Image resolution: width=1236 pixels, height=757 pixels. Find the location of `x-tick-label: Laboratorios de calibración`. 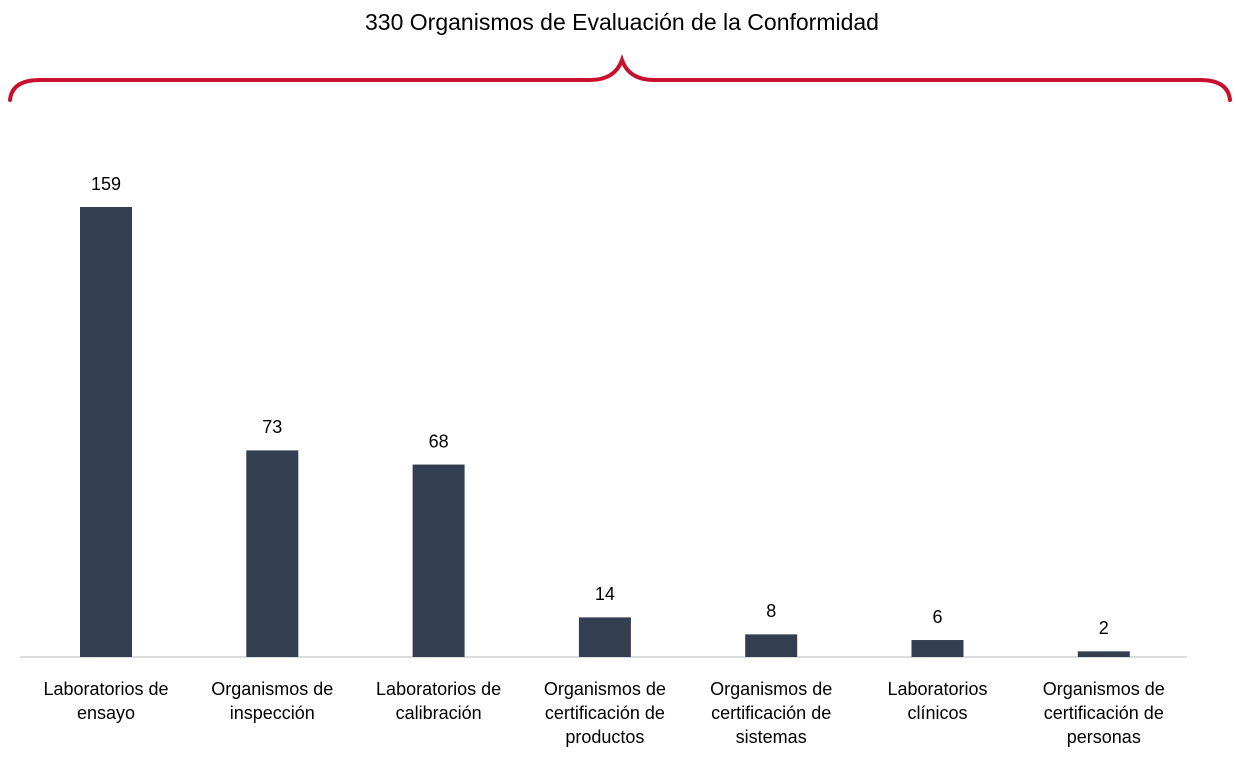

x-tick-label: Laboratorios de calibración is located at coordinates (439, 701).